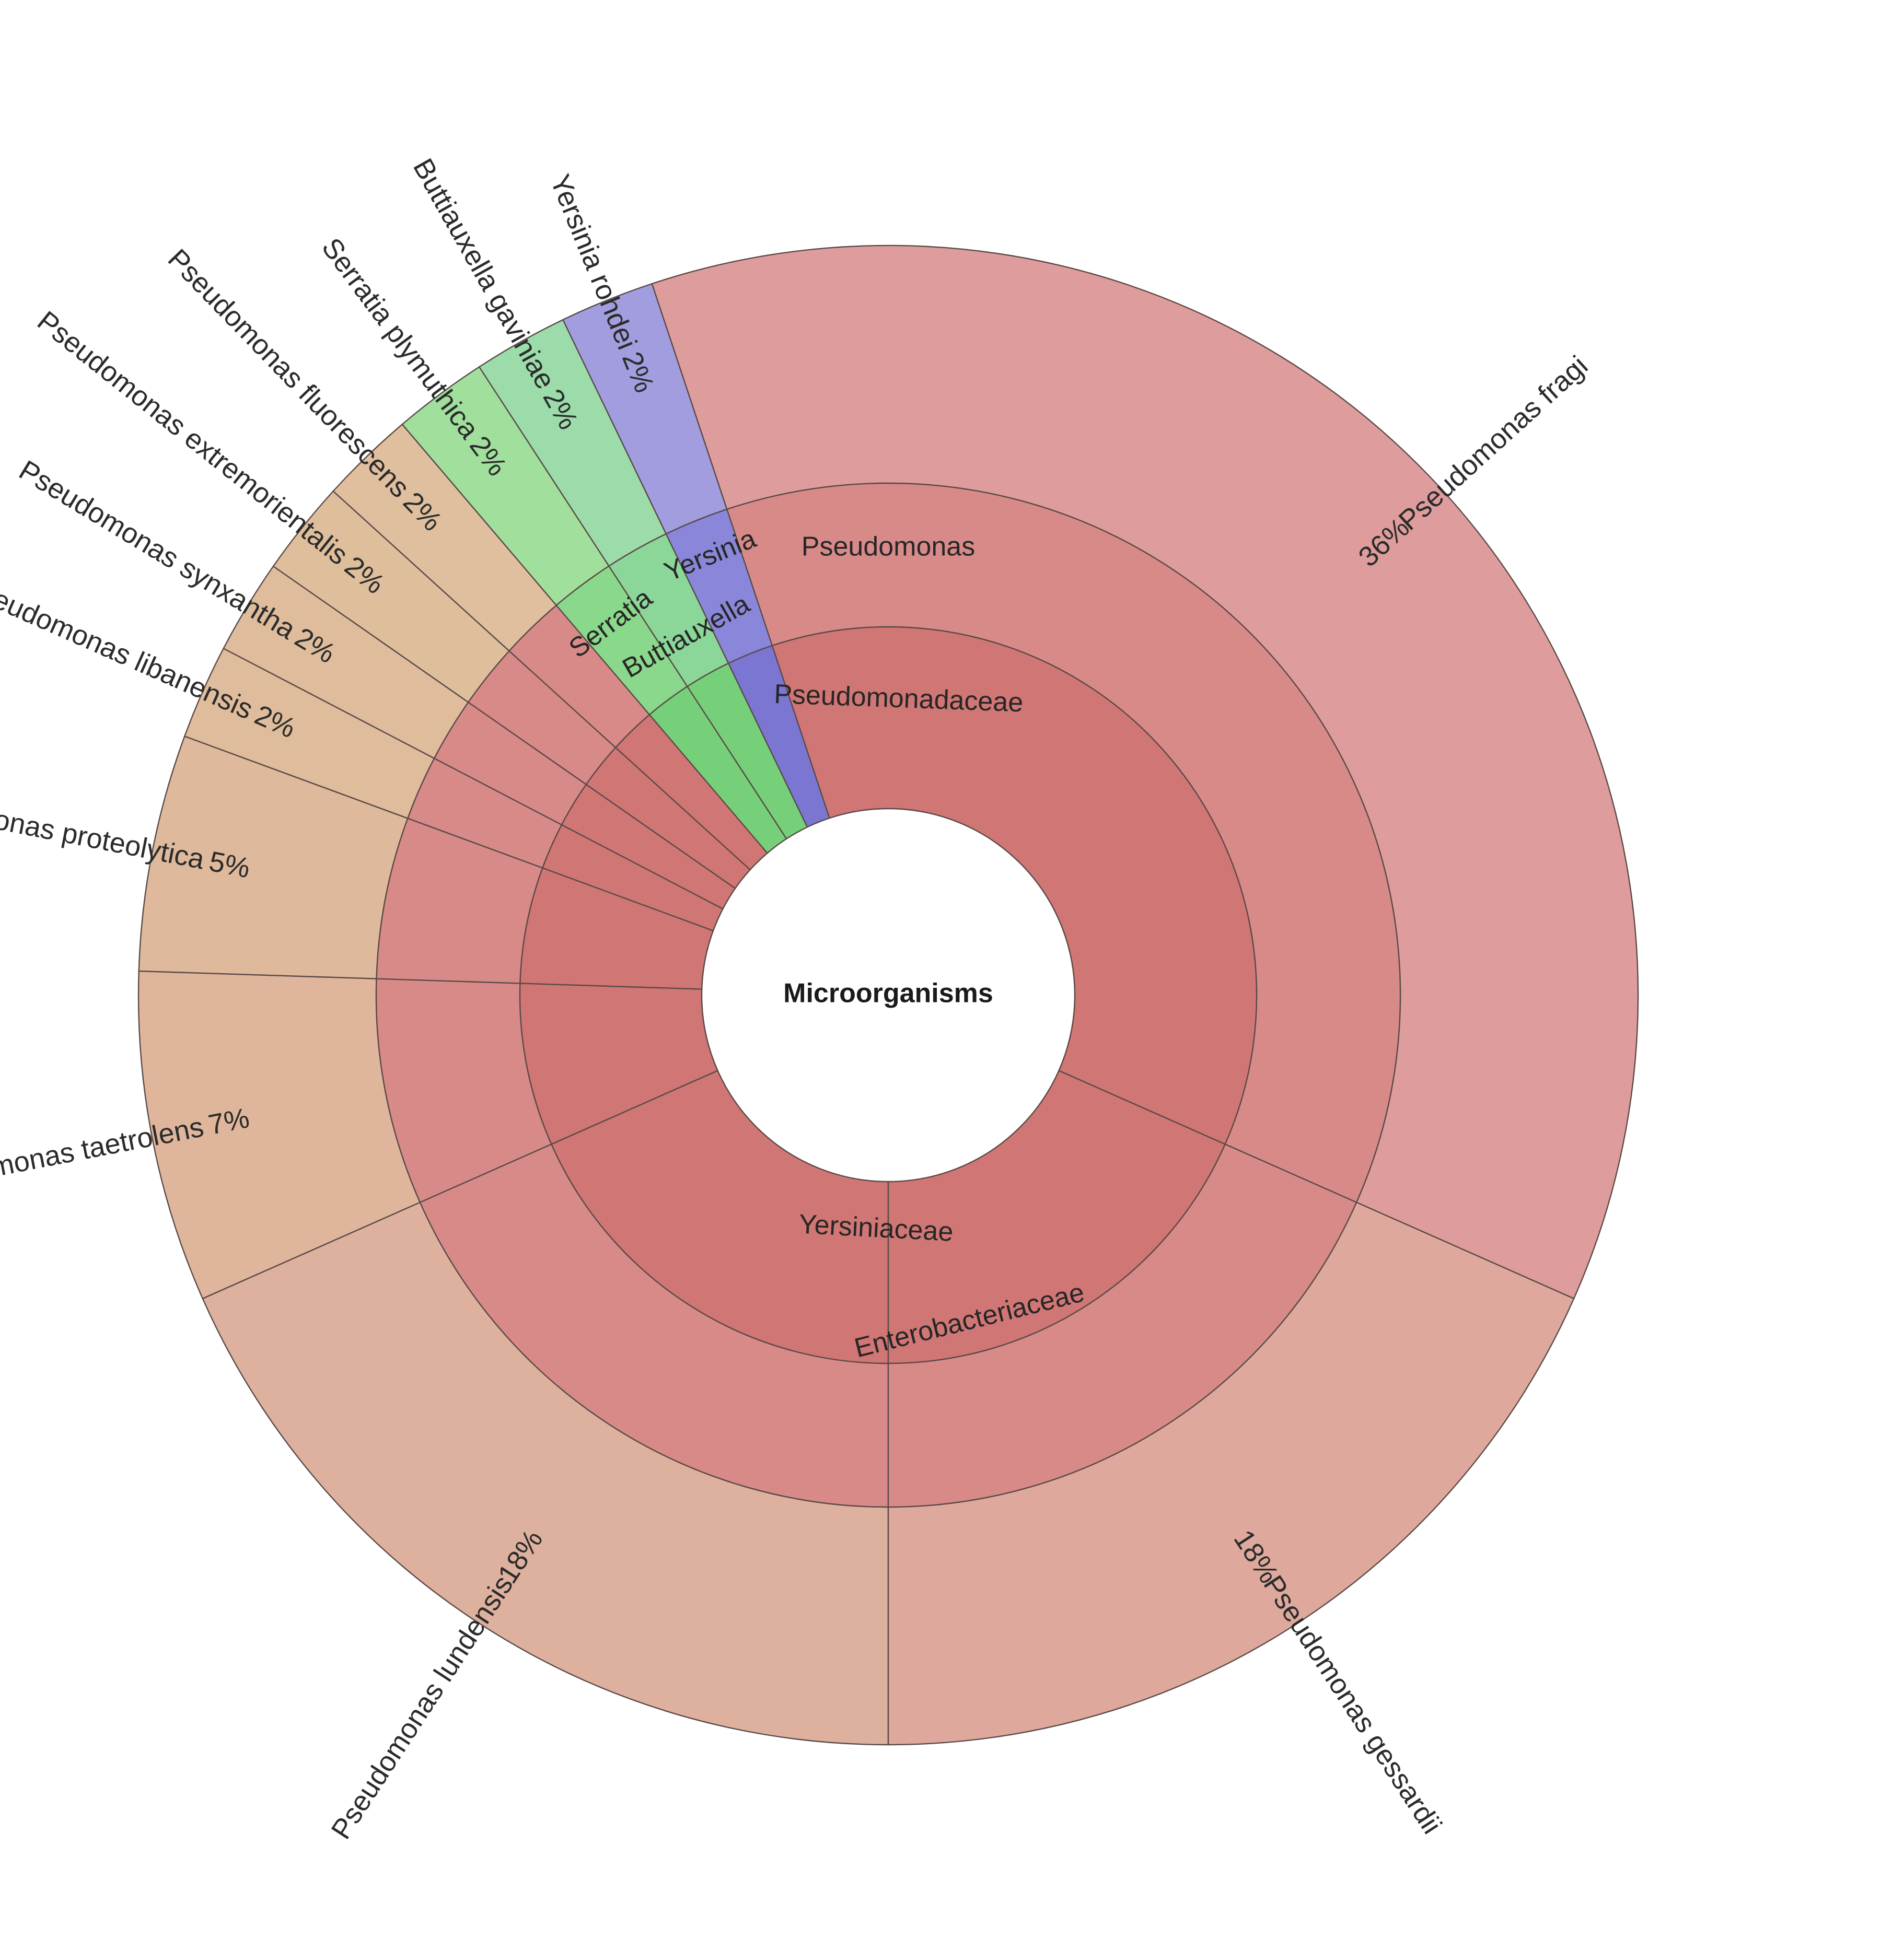  What do you see at coordinates (888, 547) in the screenshot?
I see `genus-label-pseudomonas: Pseudomonas` at bounding box center [888, 547].